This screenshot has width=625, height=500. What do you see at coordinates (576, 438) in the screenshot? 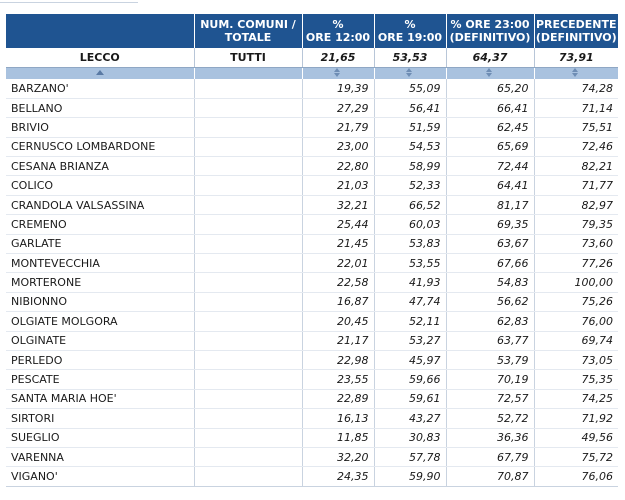
I see `value-precedente: 49,56` at bounding box center [576, 438].